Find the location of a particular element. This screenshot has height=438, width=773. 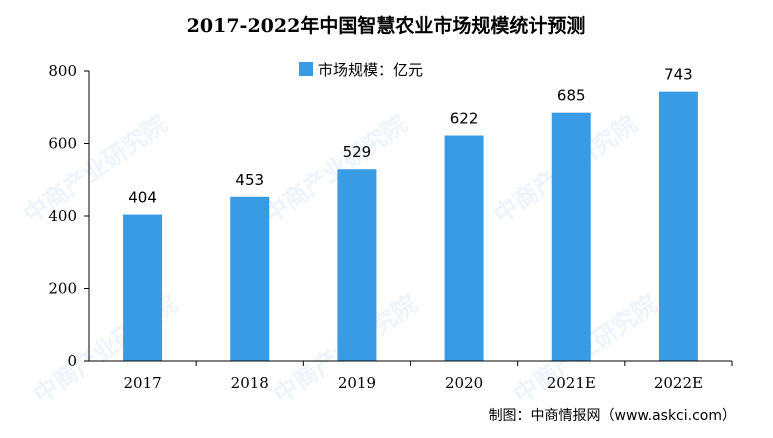

y-tick-label: 800 is located at coordinates (62, 71).